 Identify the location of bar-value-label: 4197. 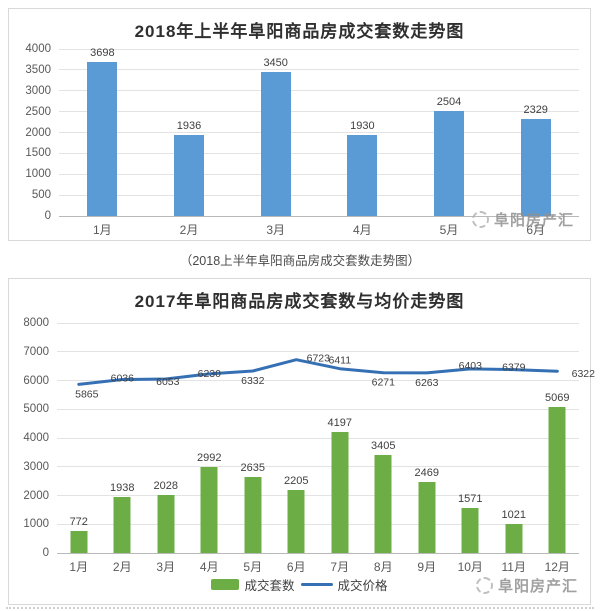
(339, 423).